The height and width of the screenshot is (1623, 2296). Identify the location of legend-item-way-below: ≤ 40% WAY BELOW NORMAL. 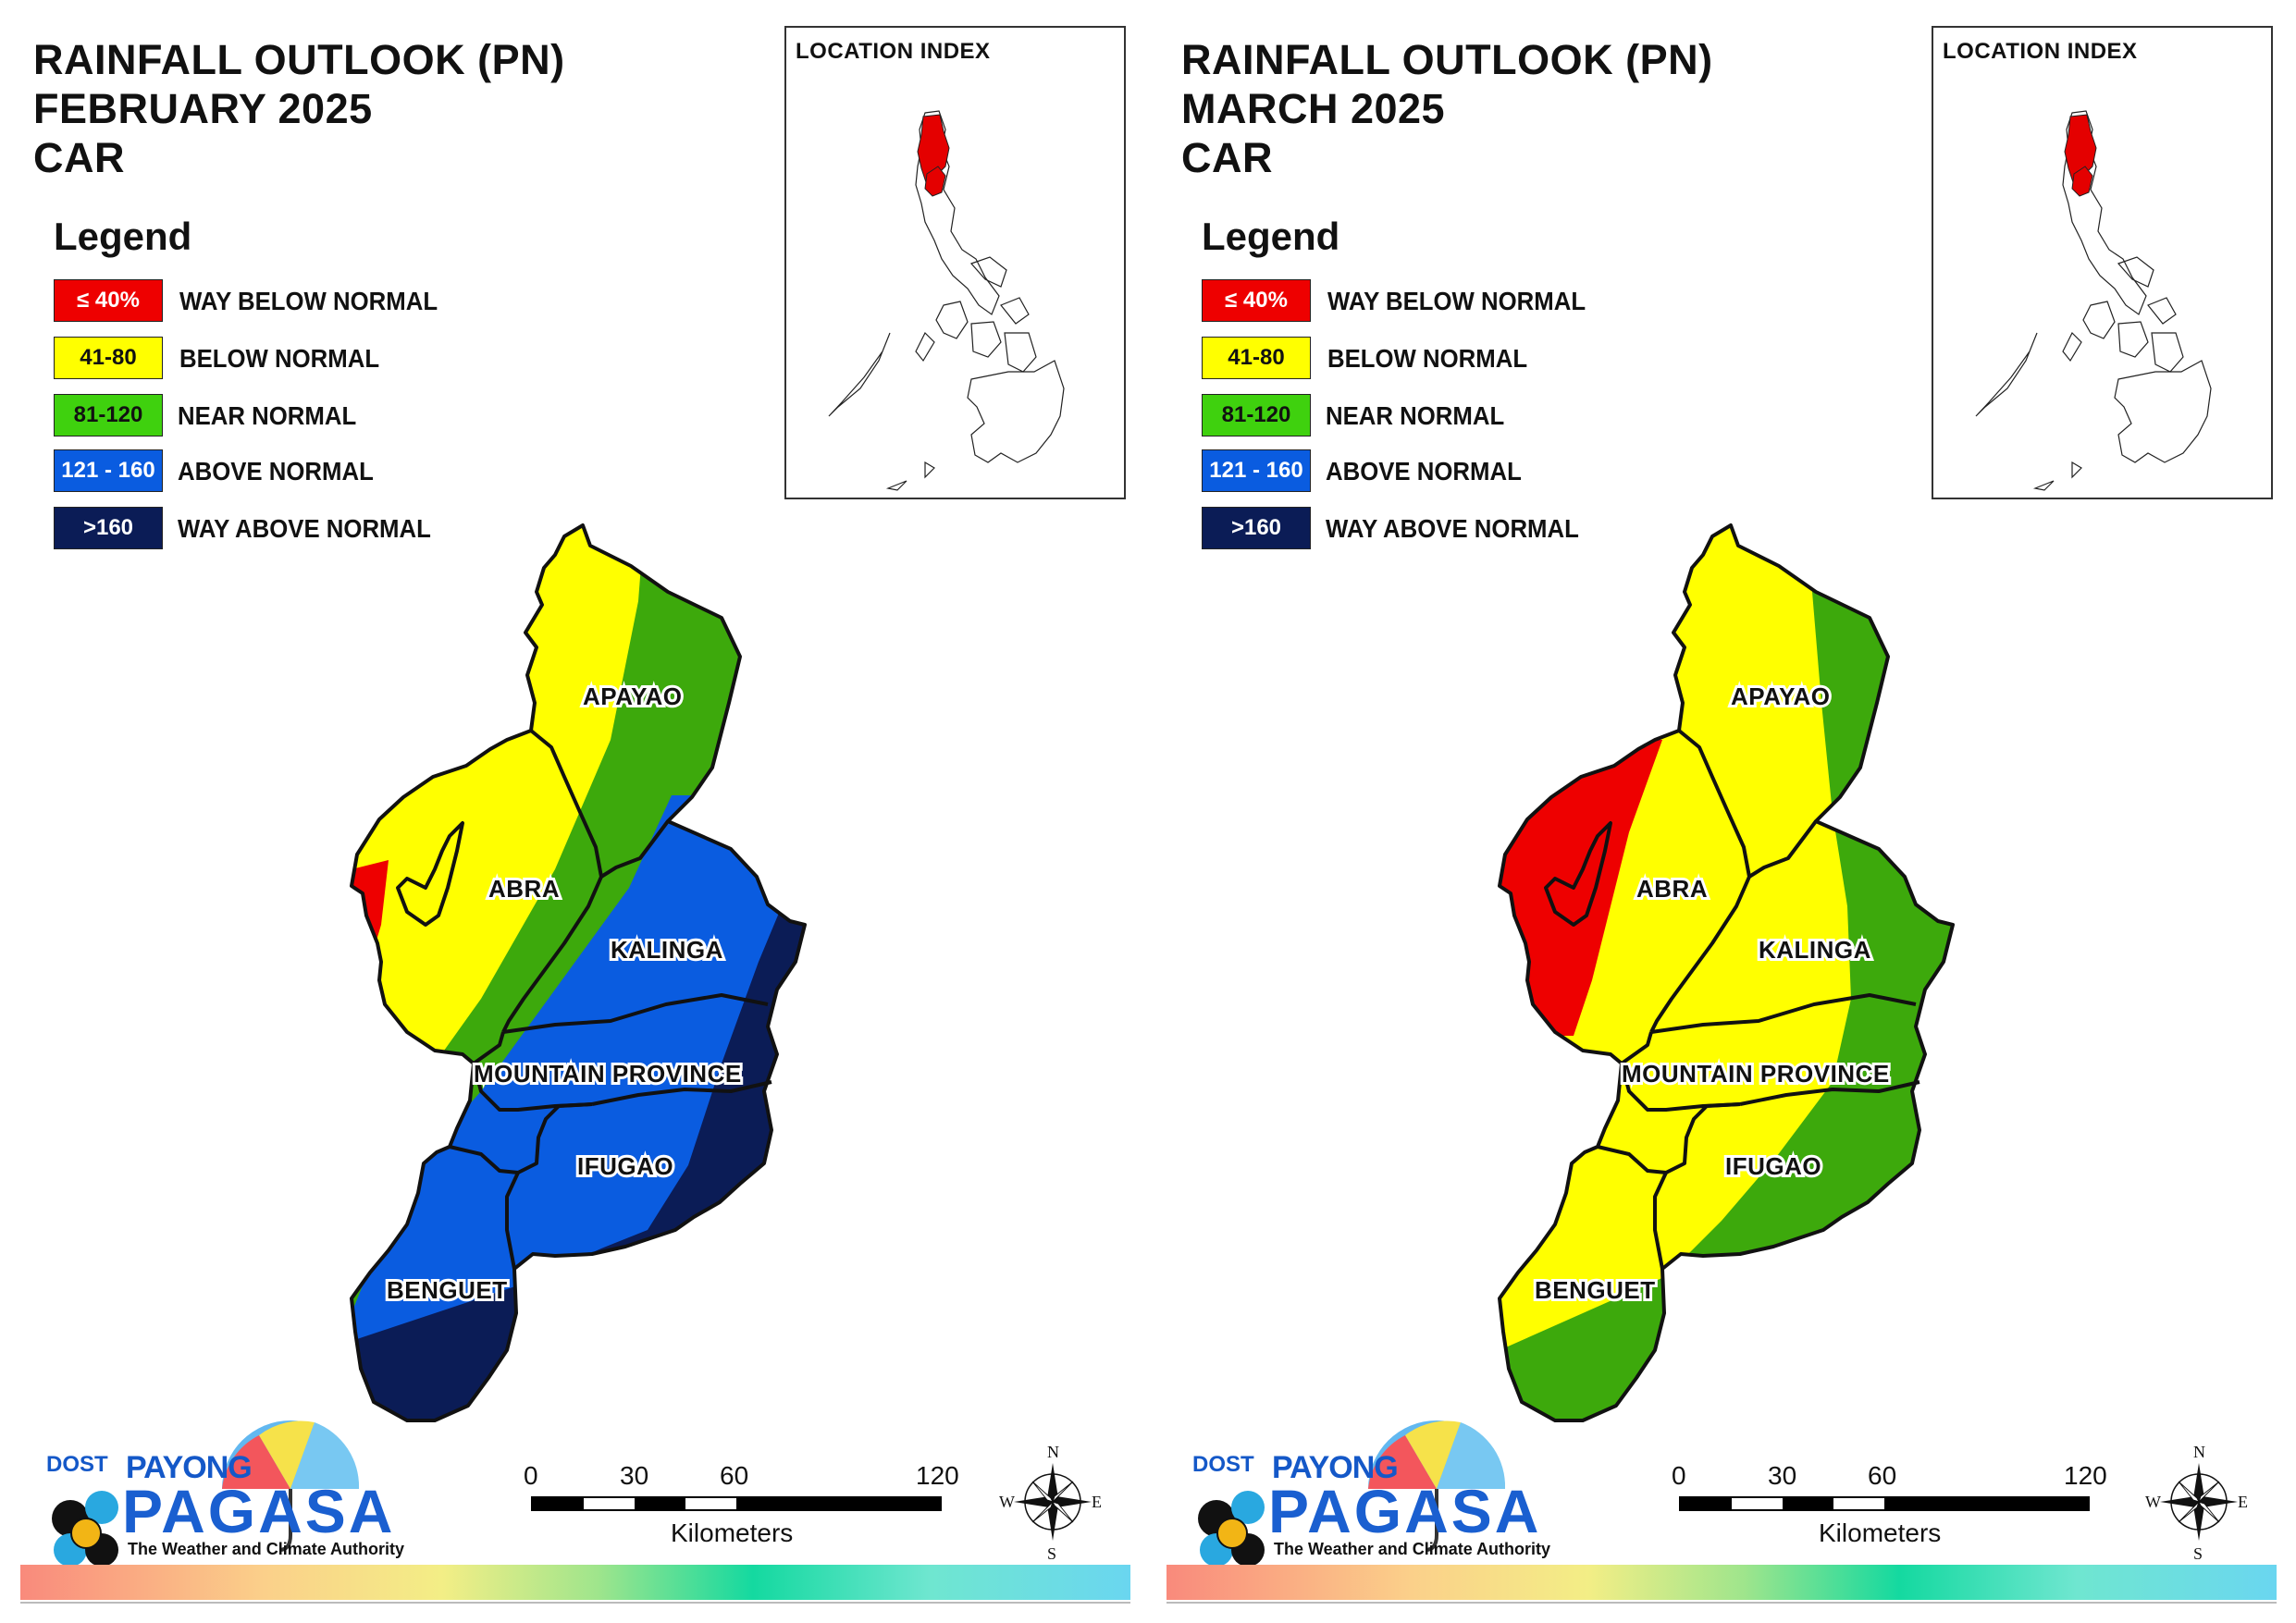
(294, 301).